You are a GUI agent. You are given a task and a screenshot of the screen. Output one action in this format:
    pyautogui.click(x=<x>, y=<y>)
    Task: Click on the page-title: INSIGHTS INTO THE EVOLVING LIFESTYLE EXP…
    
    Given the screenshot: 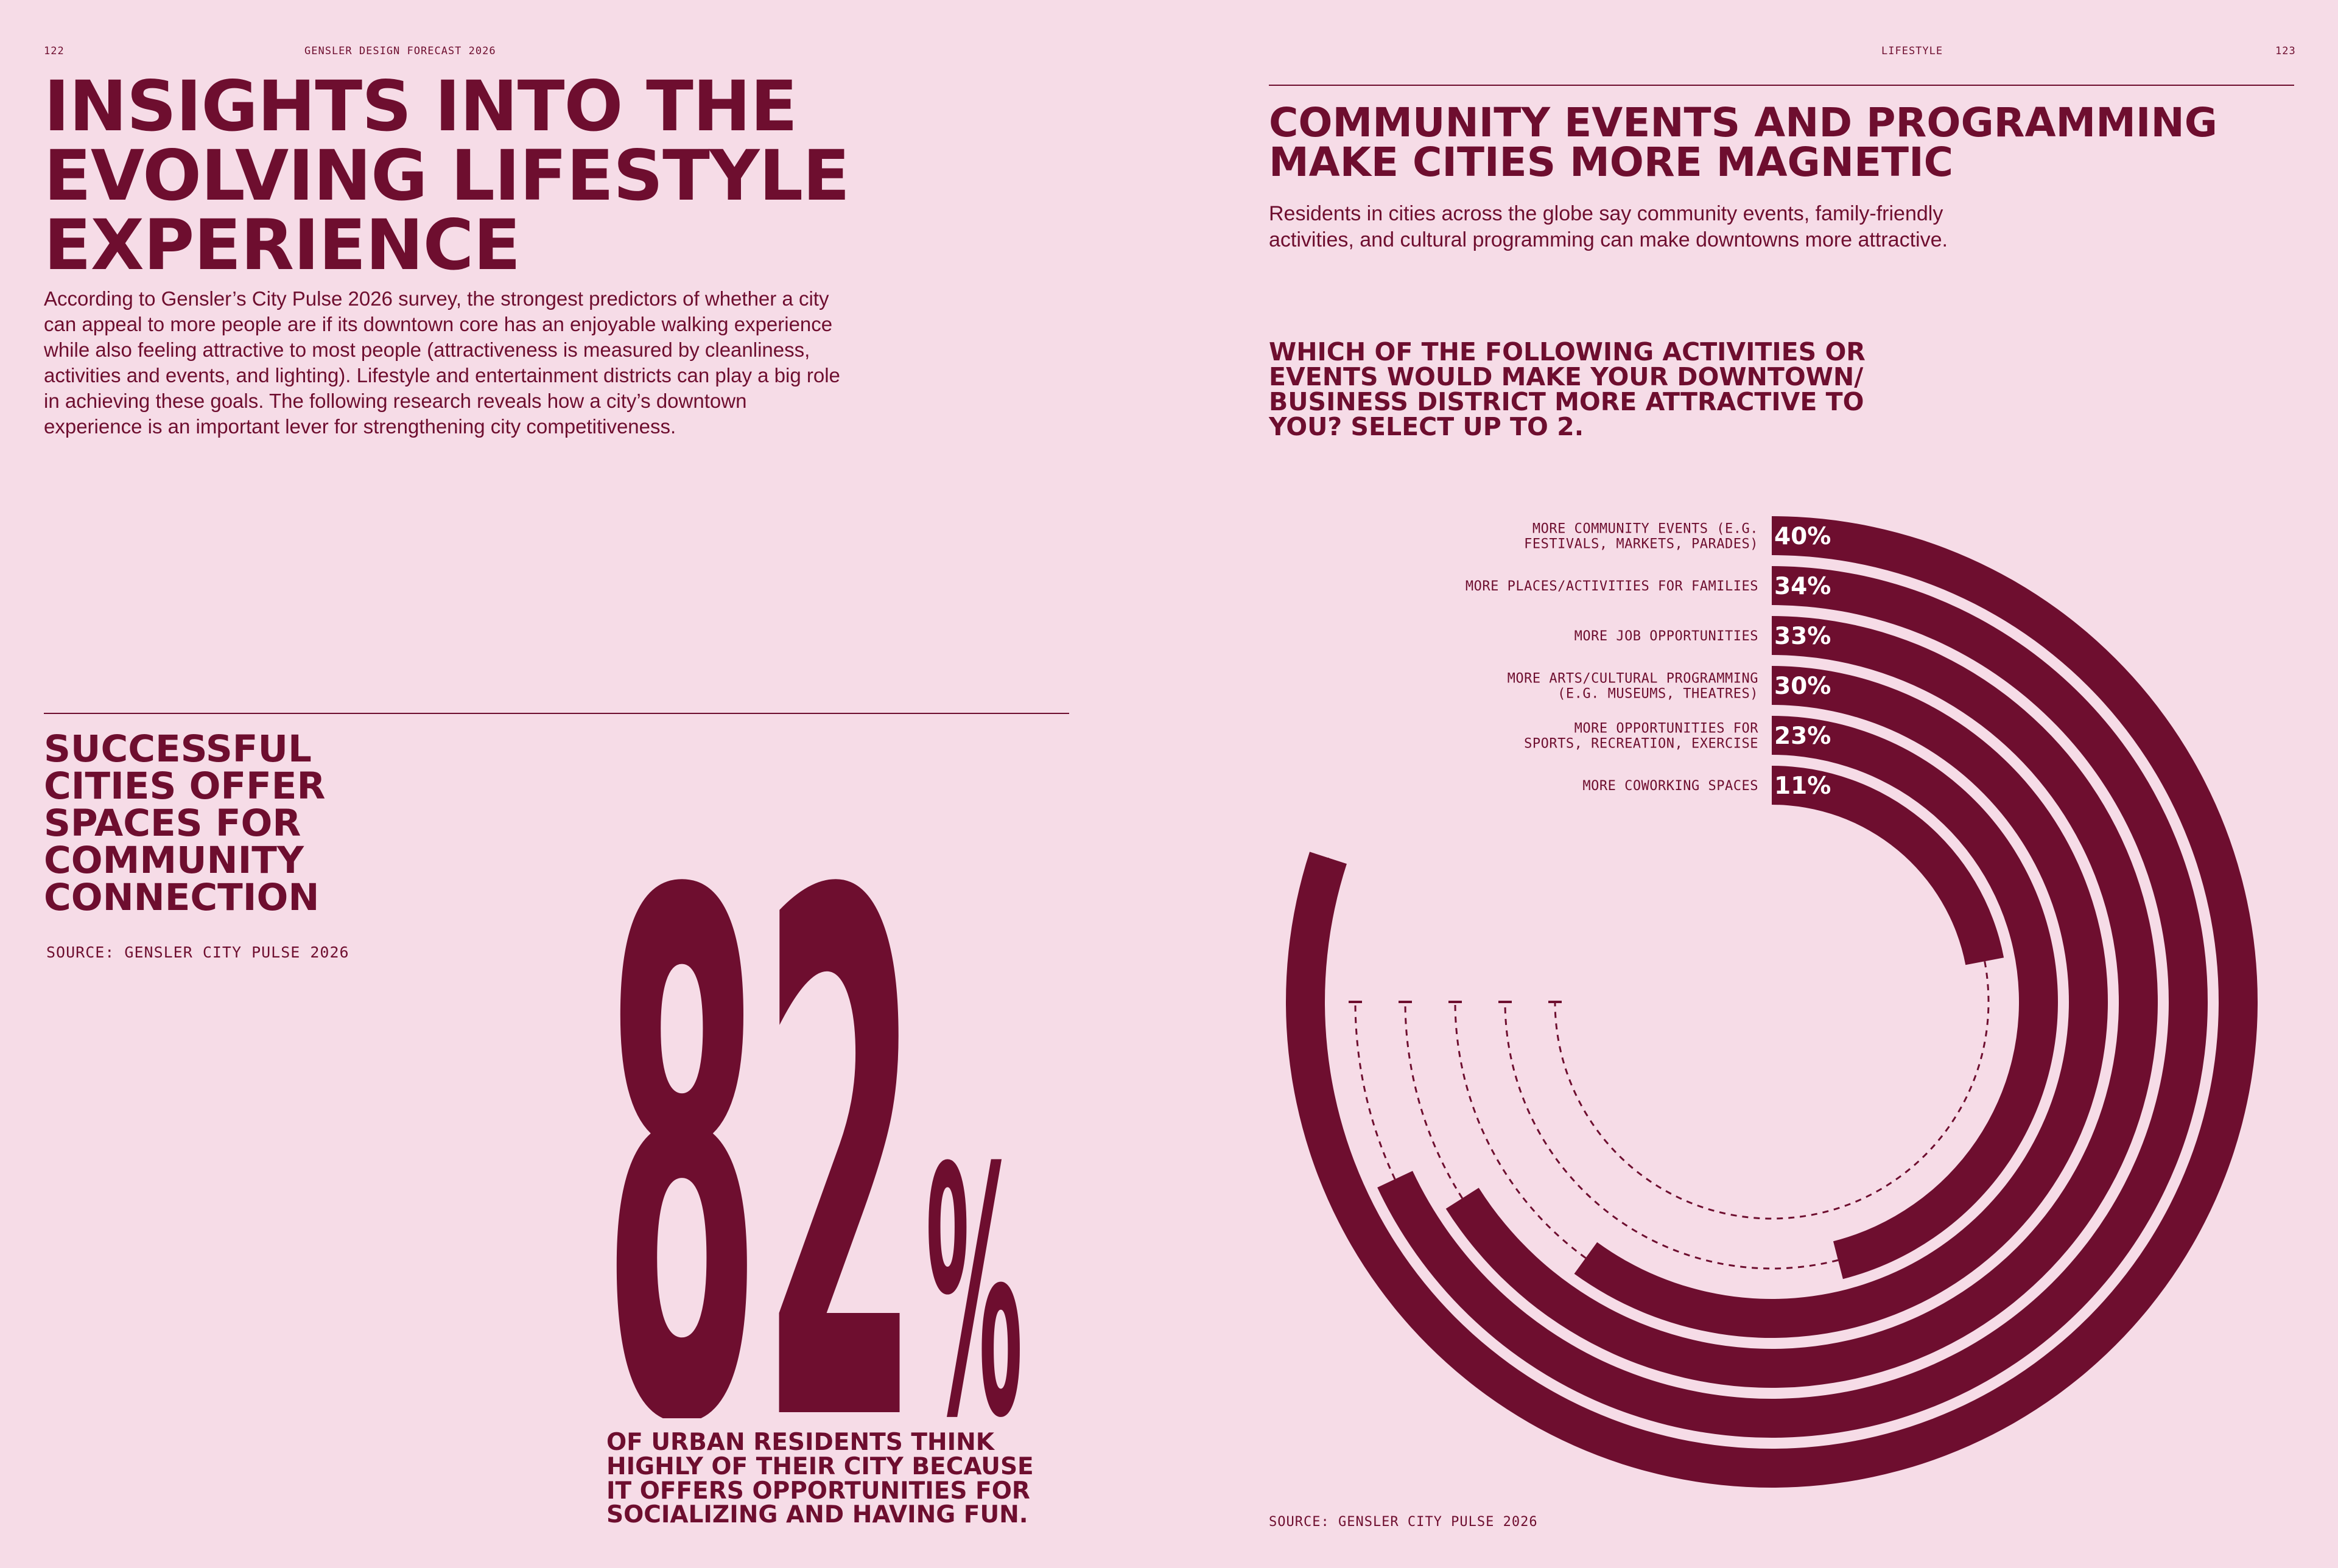 What is the action you would take?
    pyautogui.click(x=546, y=176)
    